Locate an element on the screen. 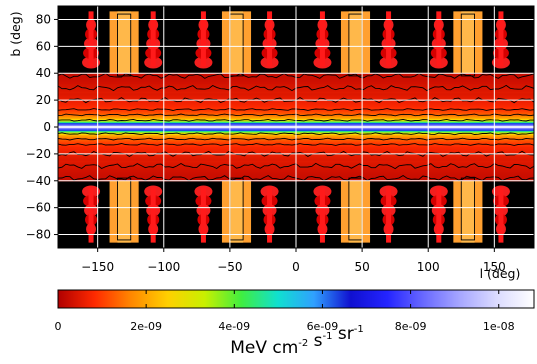  colorbar-ticks: 0 2e-09 4e-09 6e-09 8e-09 1e-08 is located at coordinates (285, 311).